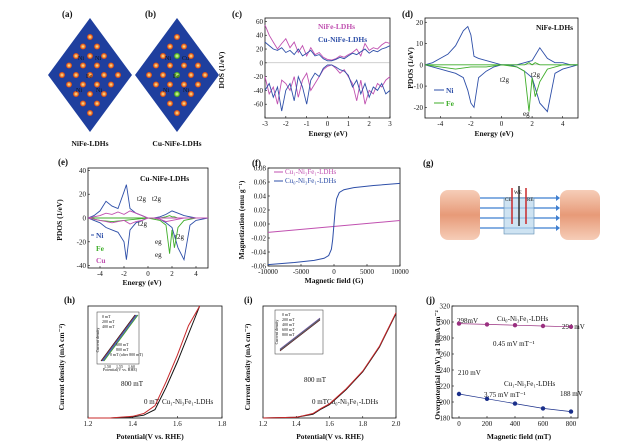  What do you see at coordinates (221, 69) in the screenshot?
I see `y-axis-label: DOS (1/eV)` at bounding box center [221, 69].